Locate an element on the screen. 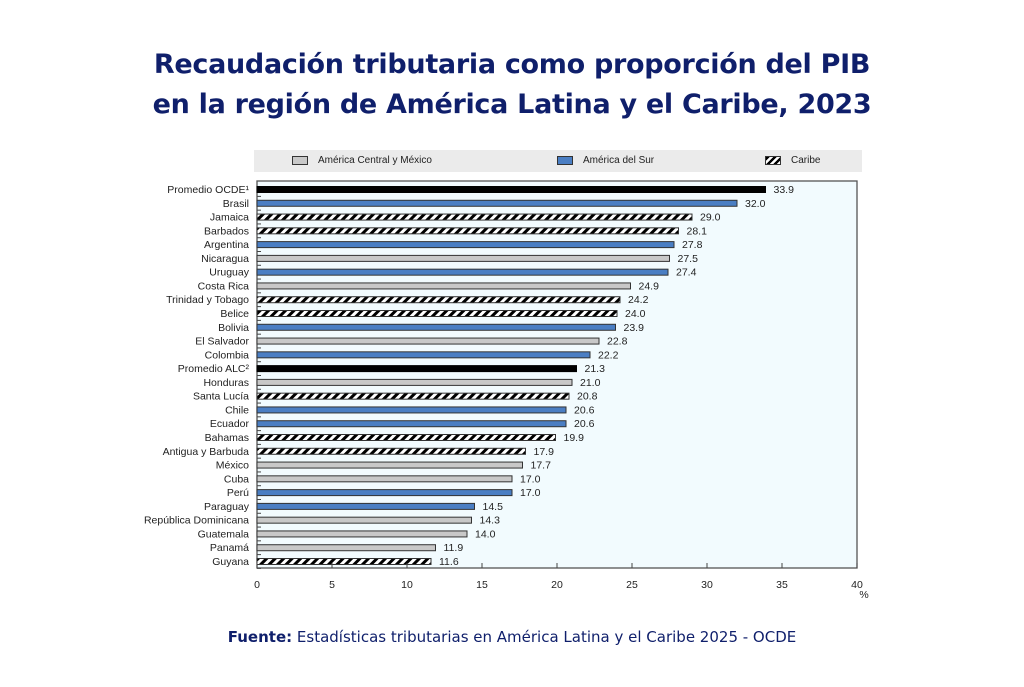 The image size is (1024, 687). value-label-costa-rica: 24.9 is located at coordinates (649, 286).